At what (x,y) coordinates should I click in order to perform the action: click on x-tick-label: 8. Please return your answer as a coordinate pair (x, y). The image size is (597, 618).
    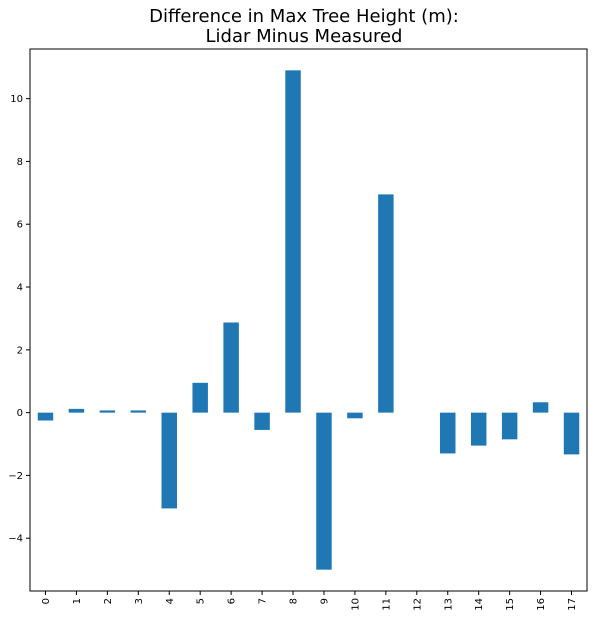
    Looking at the image, I should click on (294, 601).